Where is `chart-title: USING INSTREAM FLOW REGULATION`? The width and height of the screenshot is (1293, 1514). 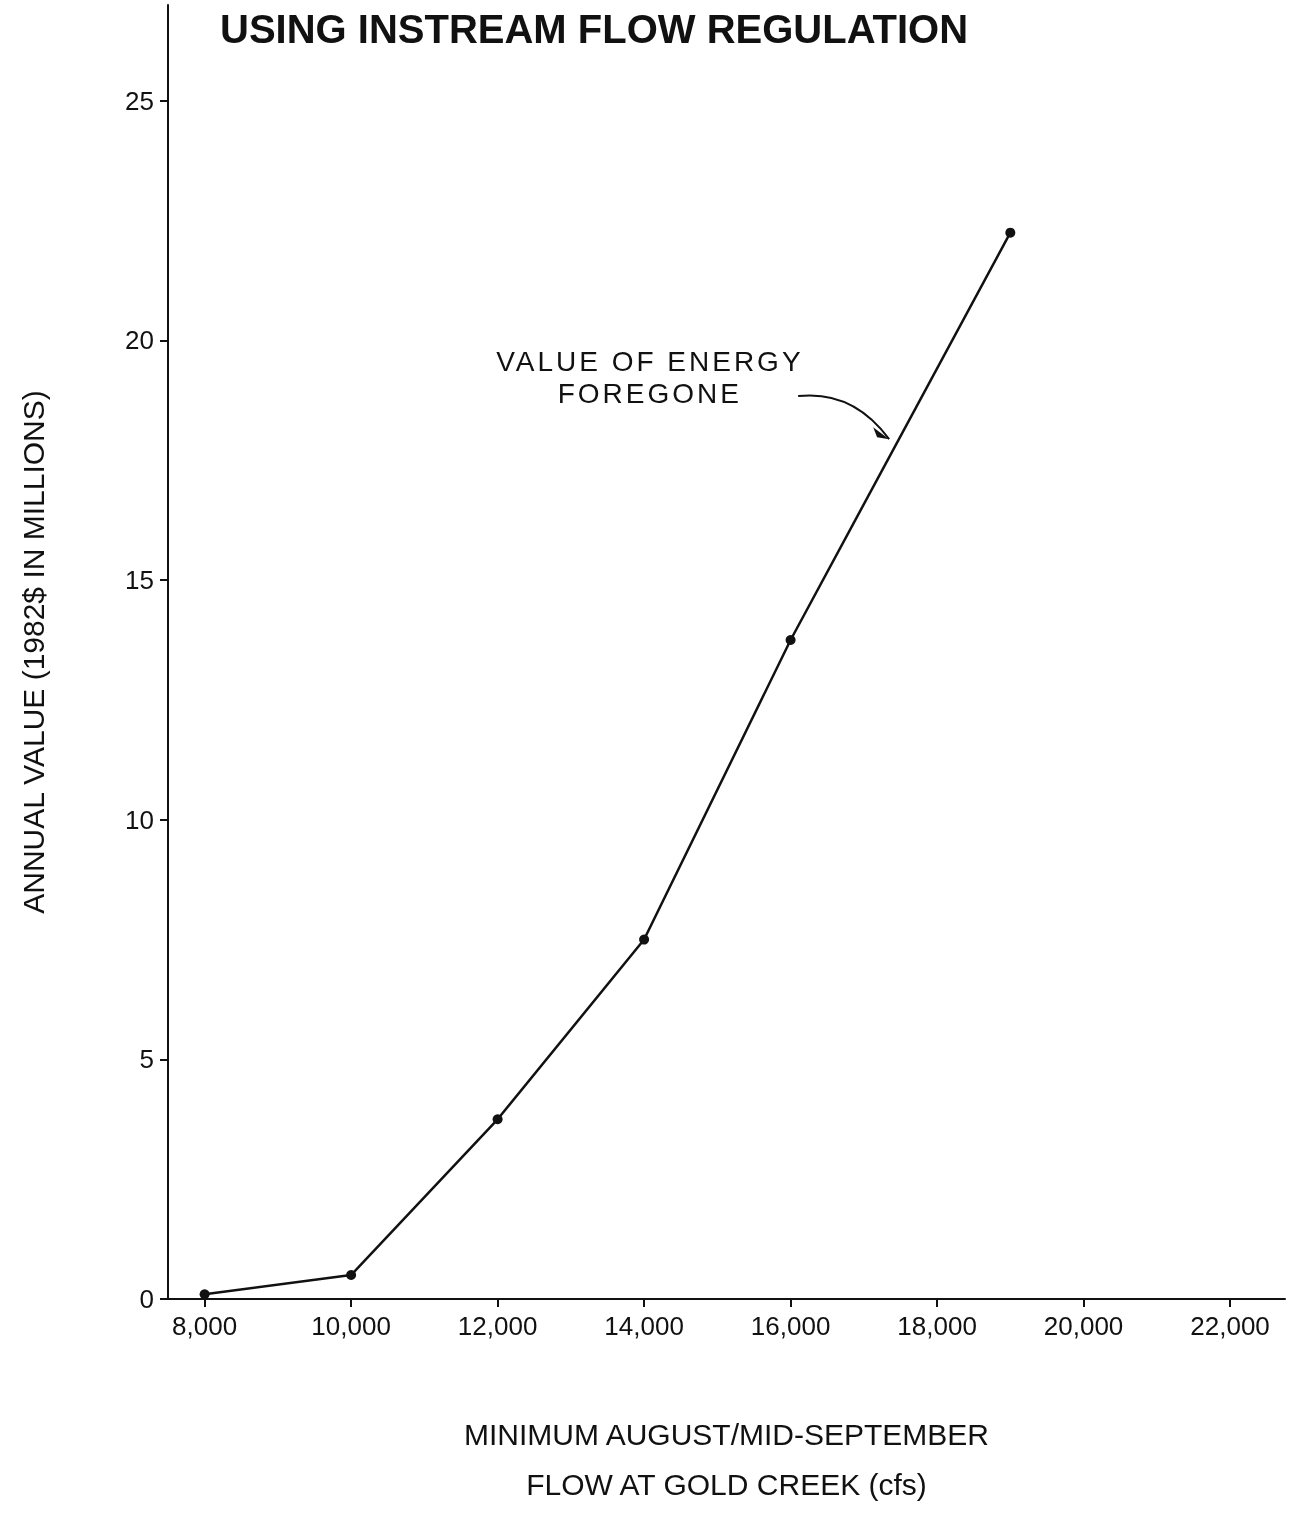 chart-title: USING INSTREAM FLOW REGULATION is located at coordinates (594, 29).